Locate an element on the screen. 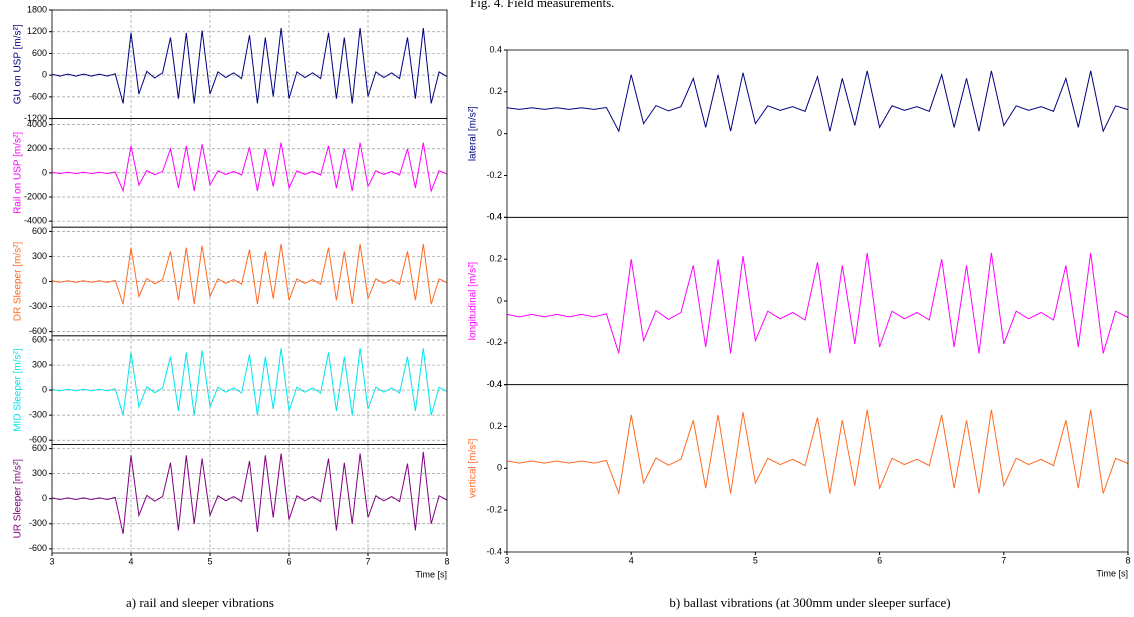 The width and height of the screenshot is (1134, 617). y-axis-label: DR Sleeper [m/s²] is located at coordinates (18, 282).